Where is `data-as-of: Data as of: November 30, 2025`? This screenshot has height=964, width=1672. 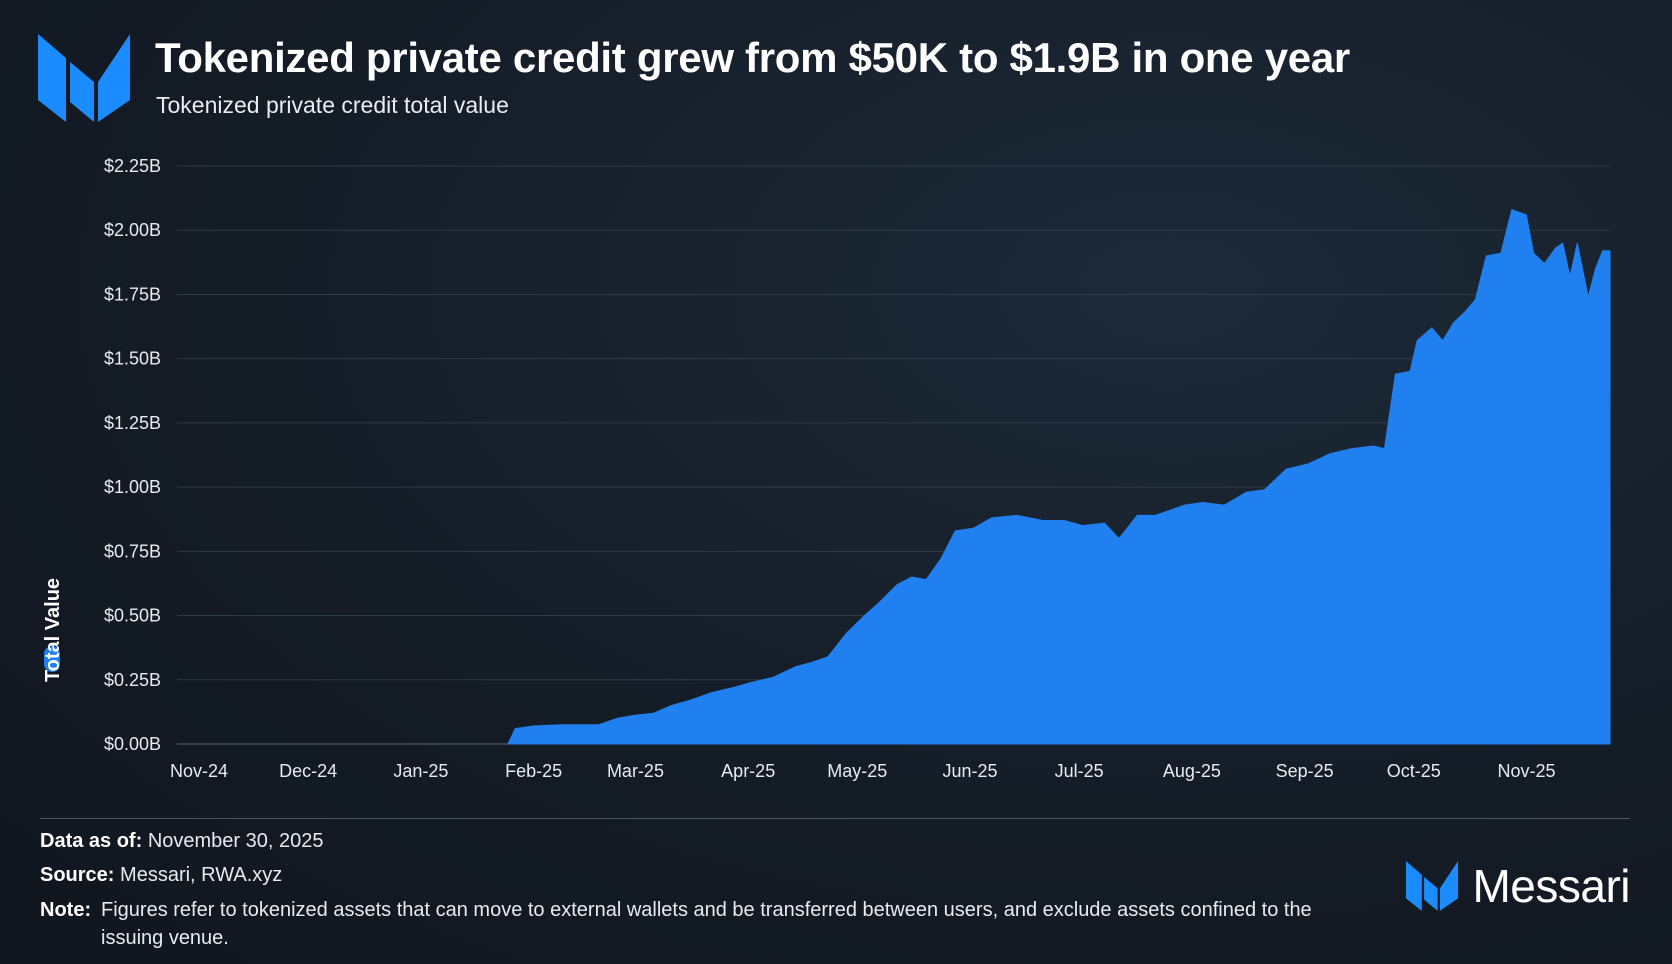
data-as-of: Data as of: November 30, 2025 is located at coordinates (181, 841).